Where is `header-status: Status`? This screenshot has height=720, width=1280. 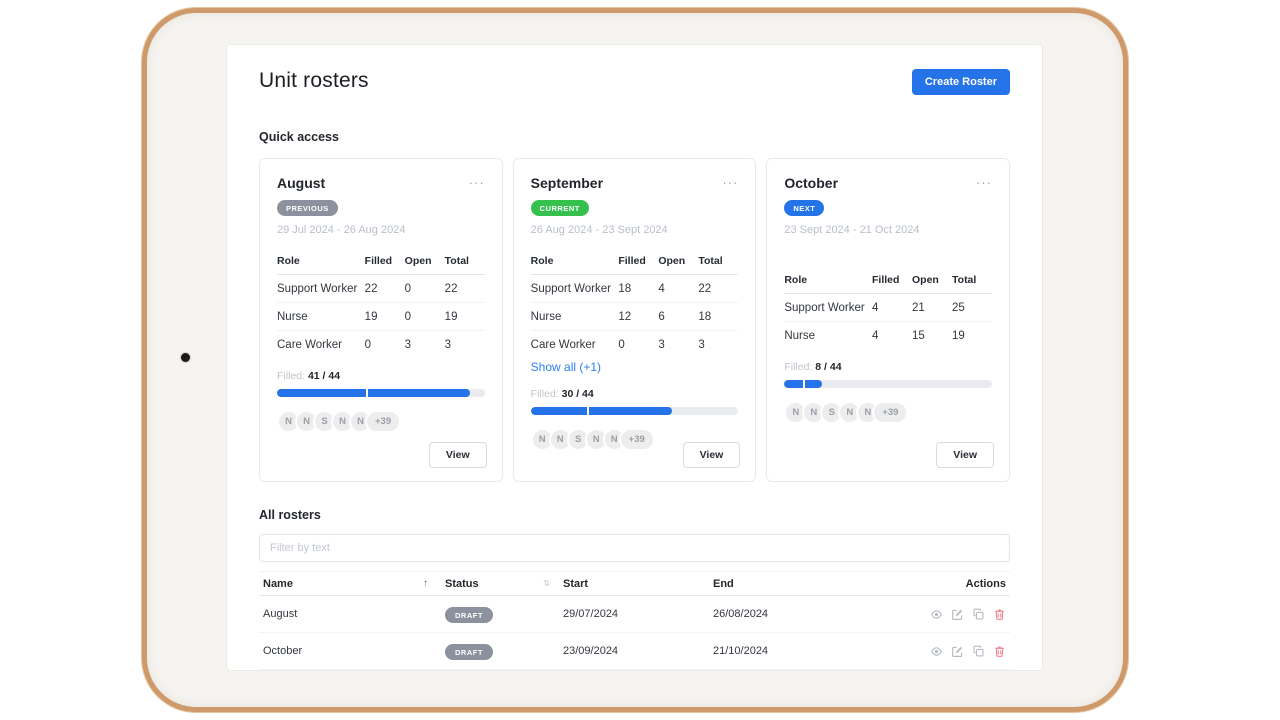 header-status: Status is located at coordinates (462, 583).